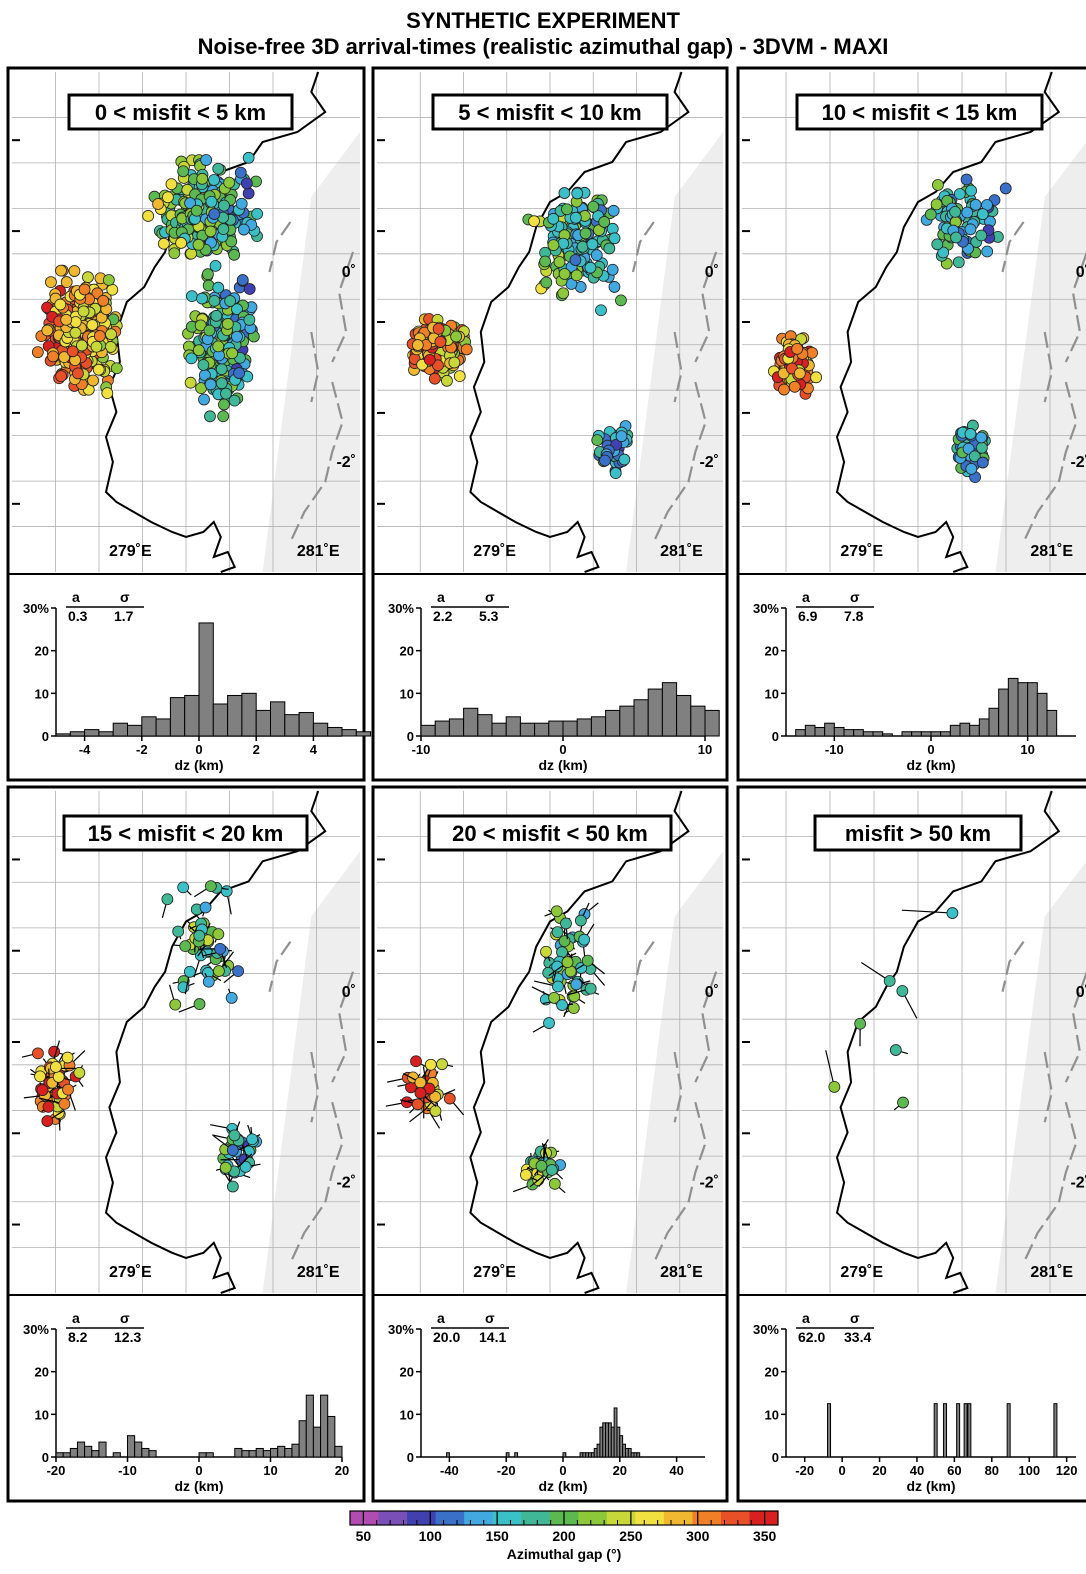 The image size is (1086, 1574). Describe the element at coordinates (127, 1470) in the screenshot. I see `hist-x-tick-label: -10` at that location.